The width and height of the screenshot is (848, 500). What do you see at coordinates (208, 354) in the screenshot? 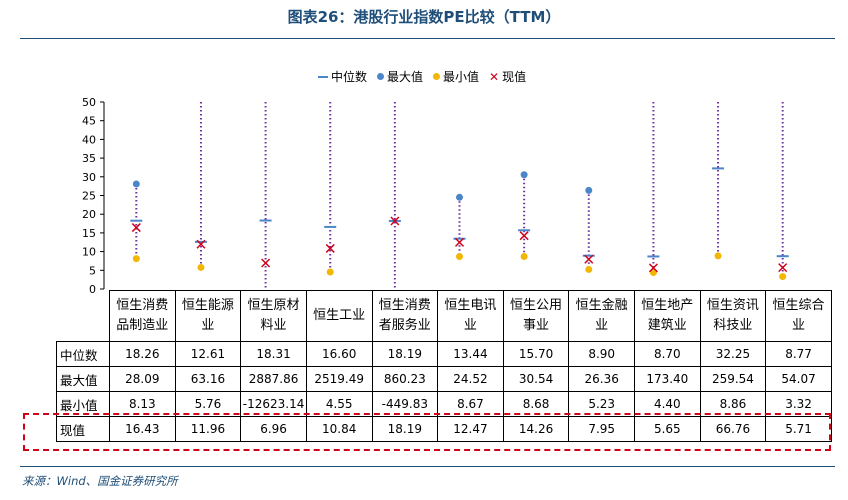
I see `table-cell: 12.61` at bounding box center [208, 354].